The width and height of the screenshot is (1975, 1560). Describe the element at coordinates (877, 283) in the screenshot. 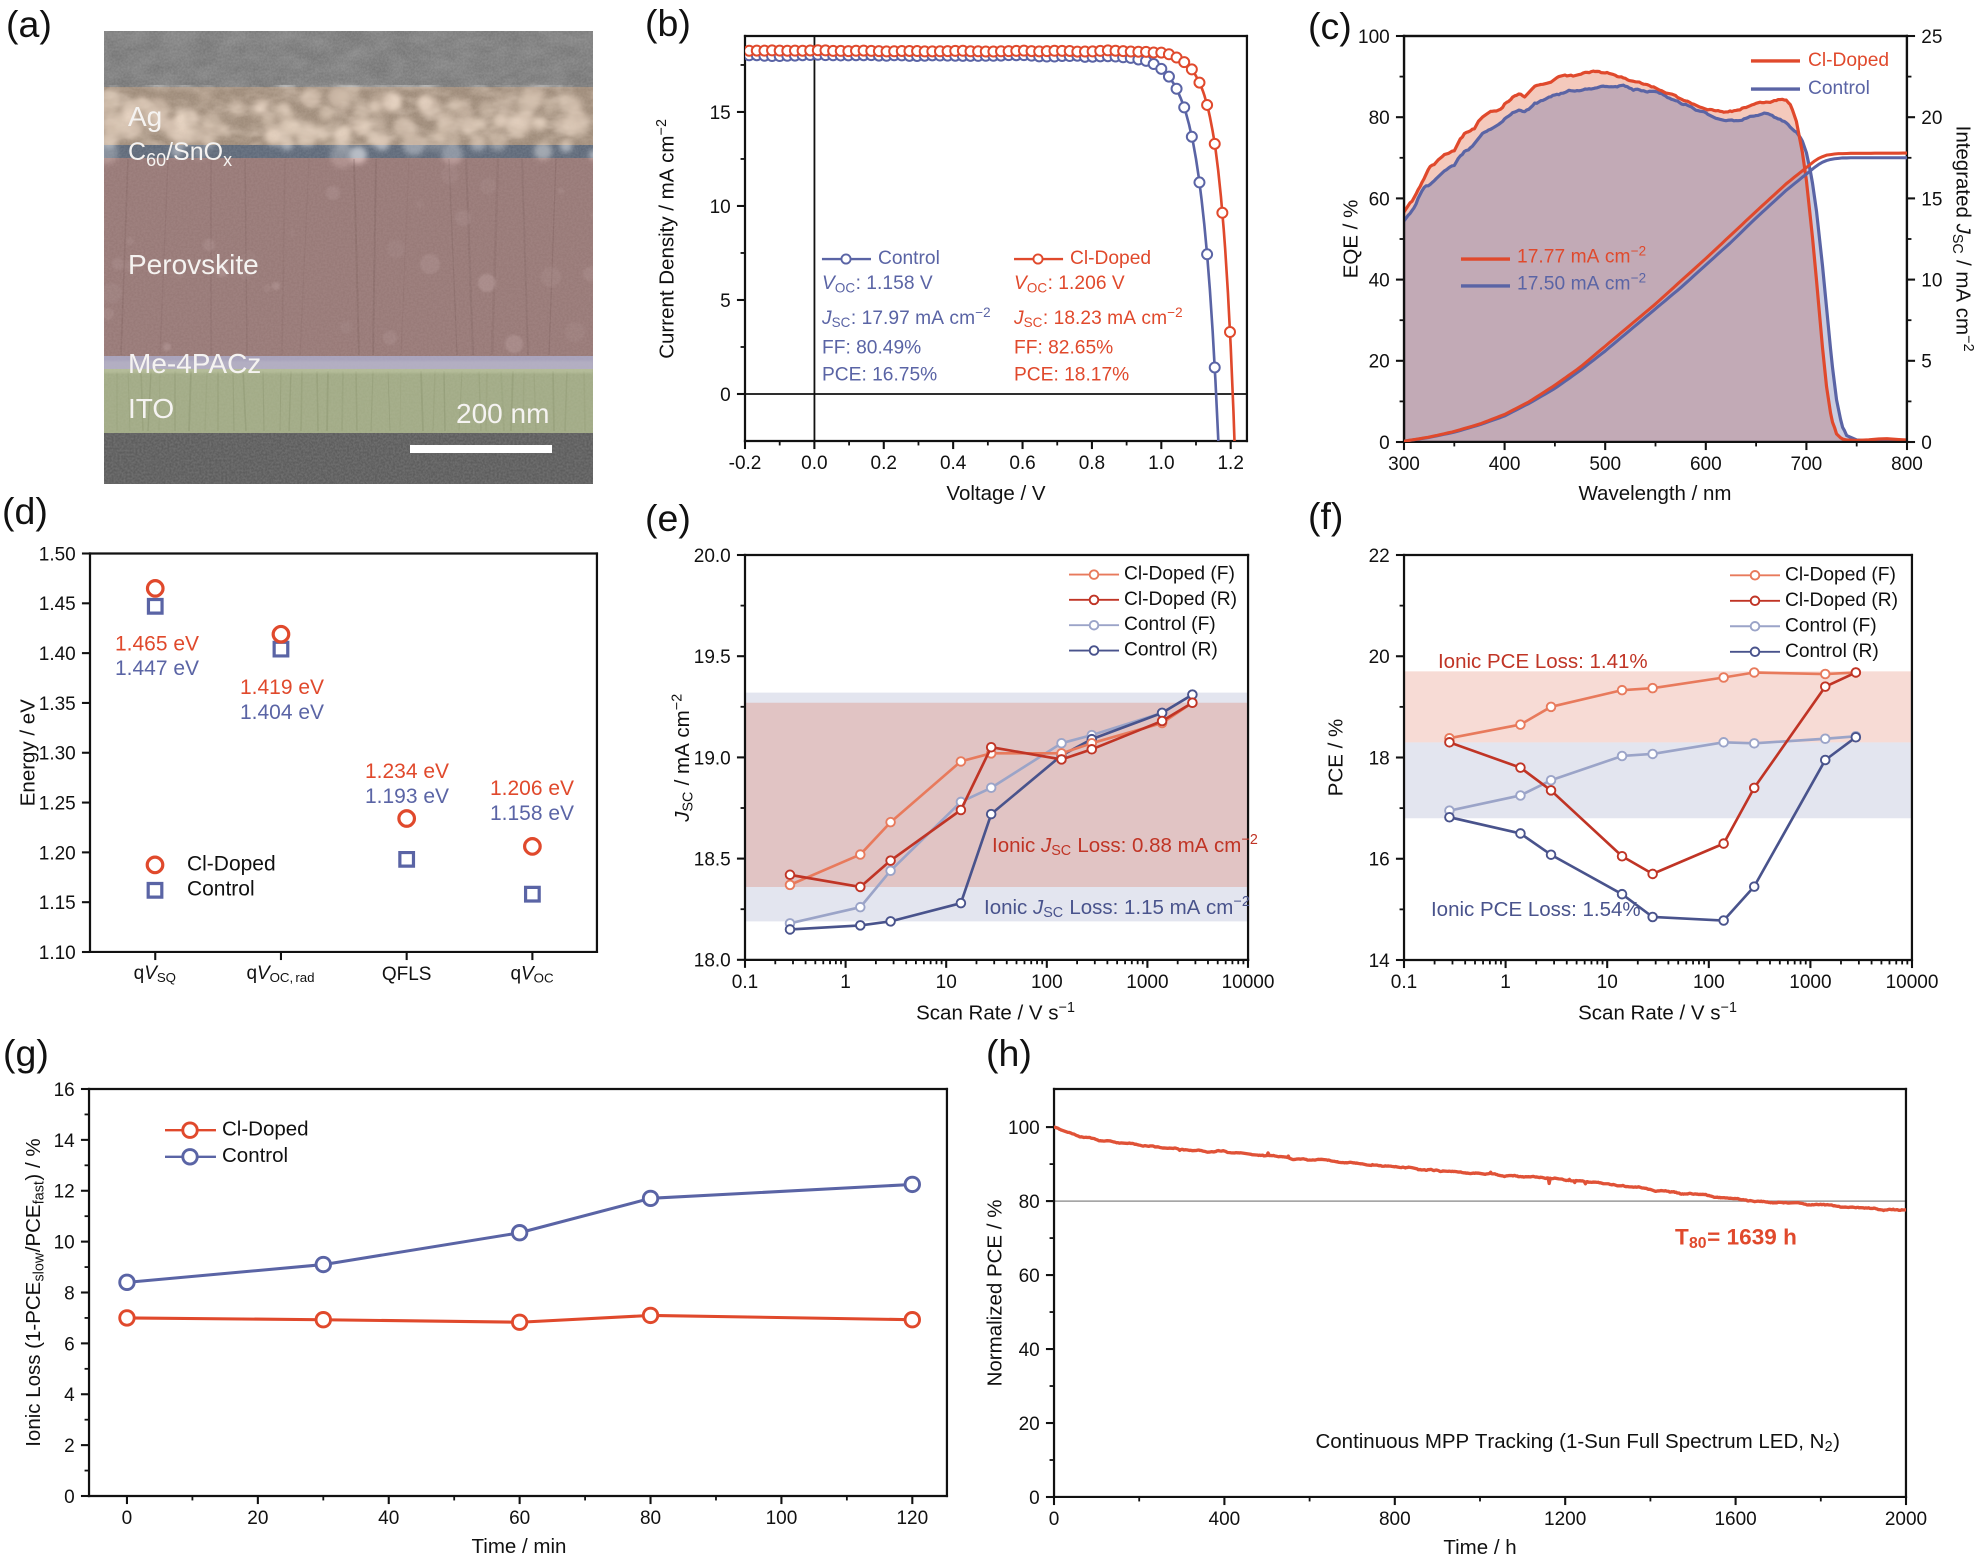

I see `svg-text:V O C :: V O C : 1 . 1 5 8 V` at that location.